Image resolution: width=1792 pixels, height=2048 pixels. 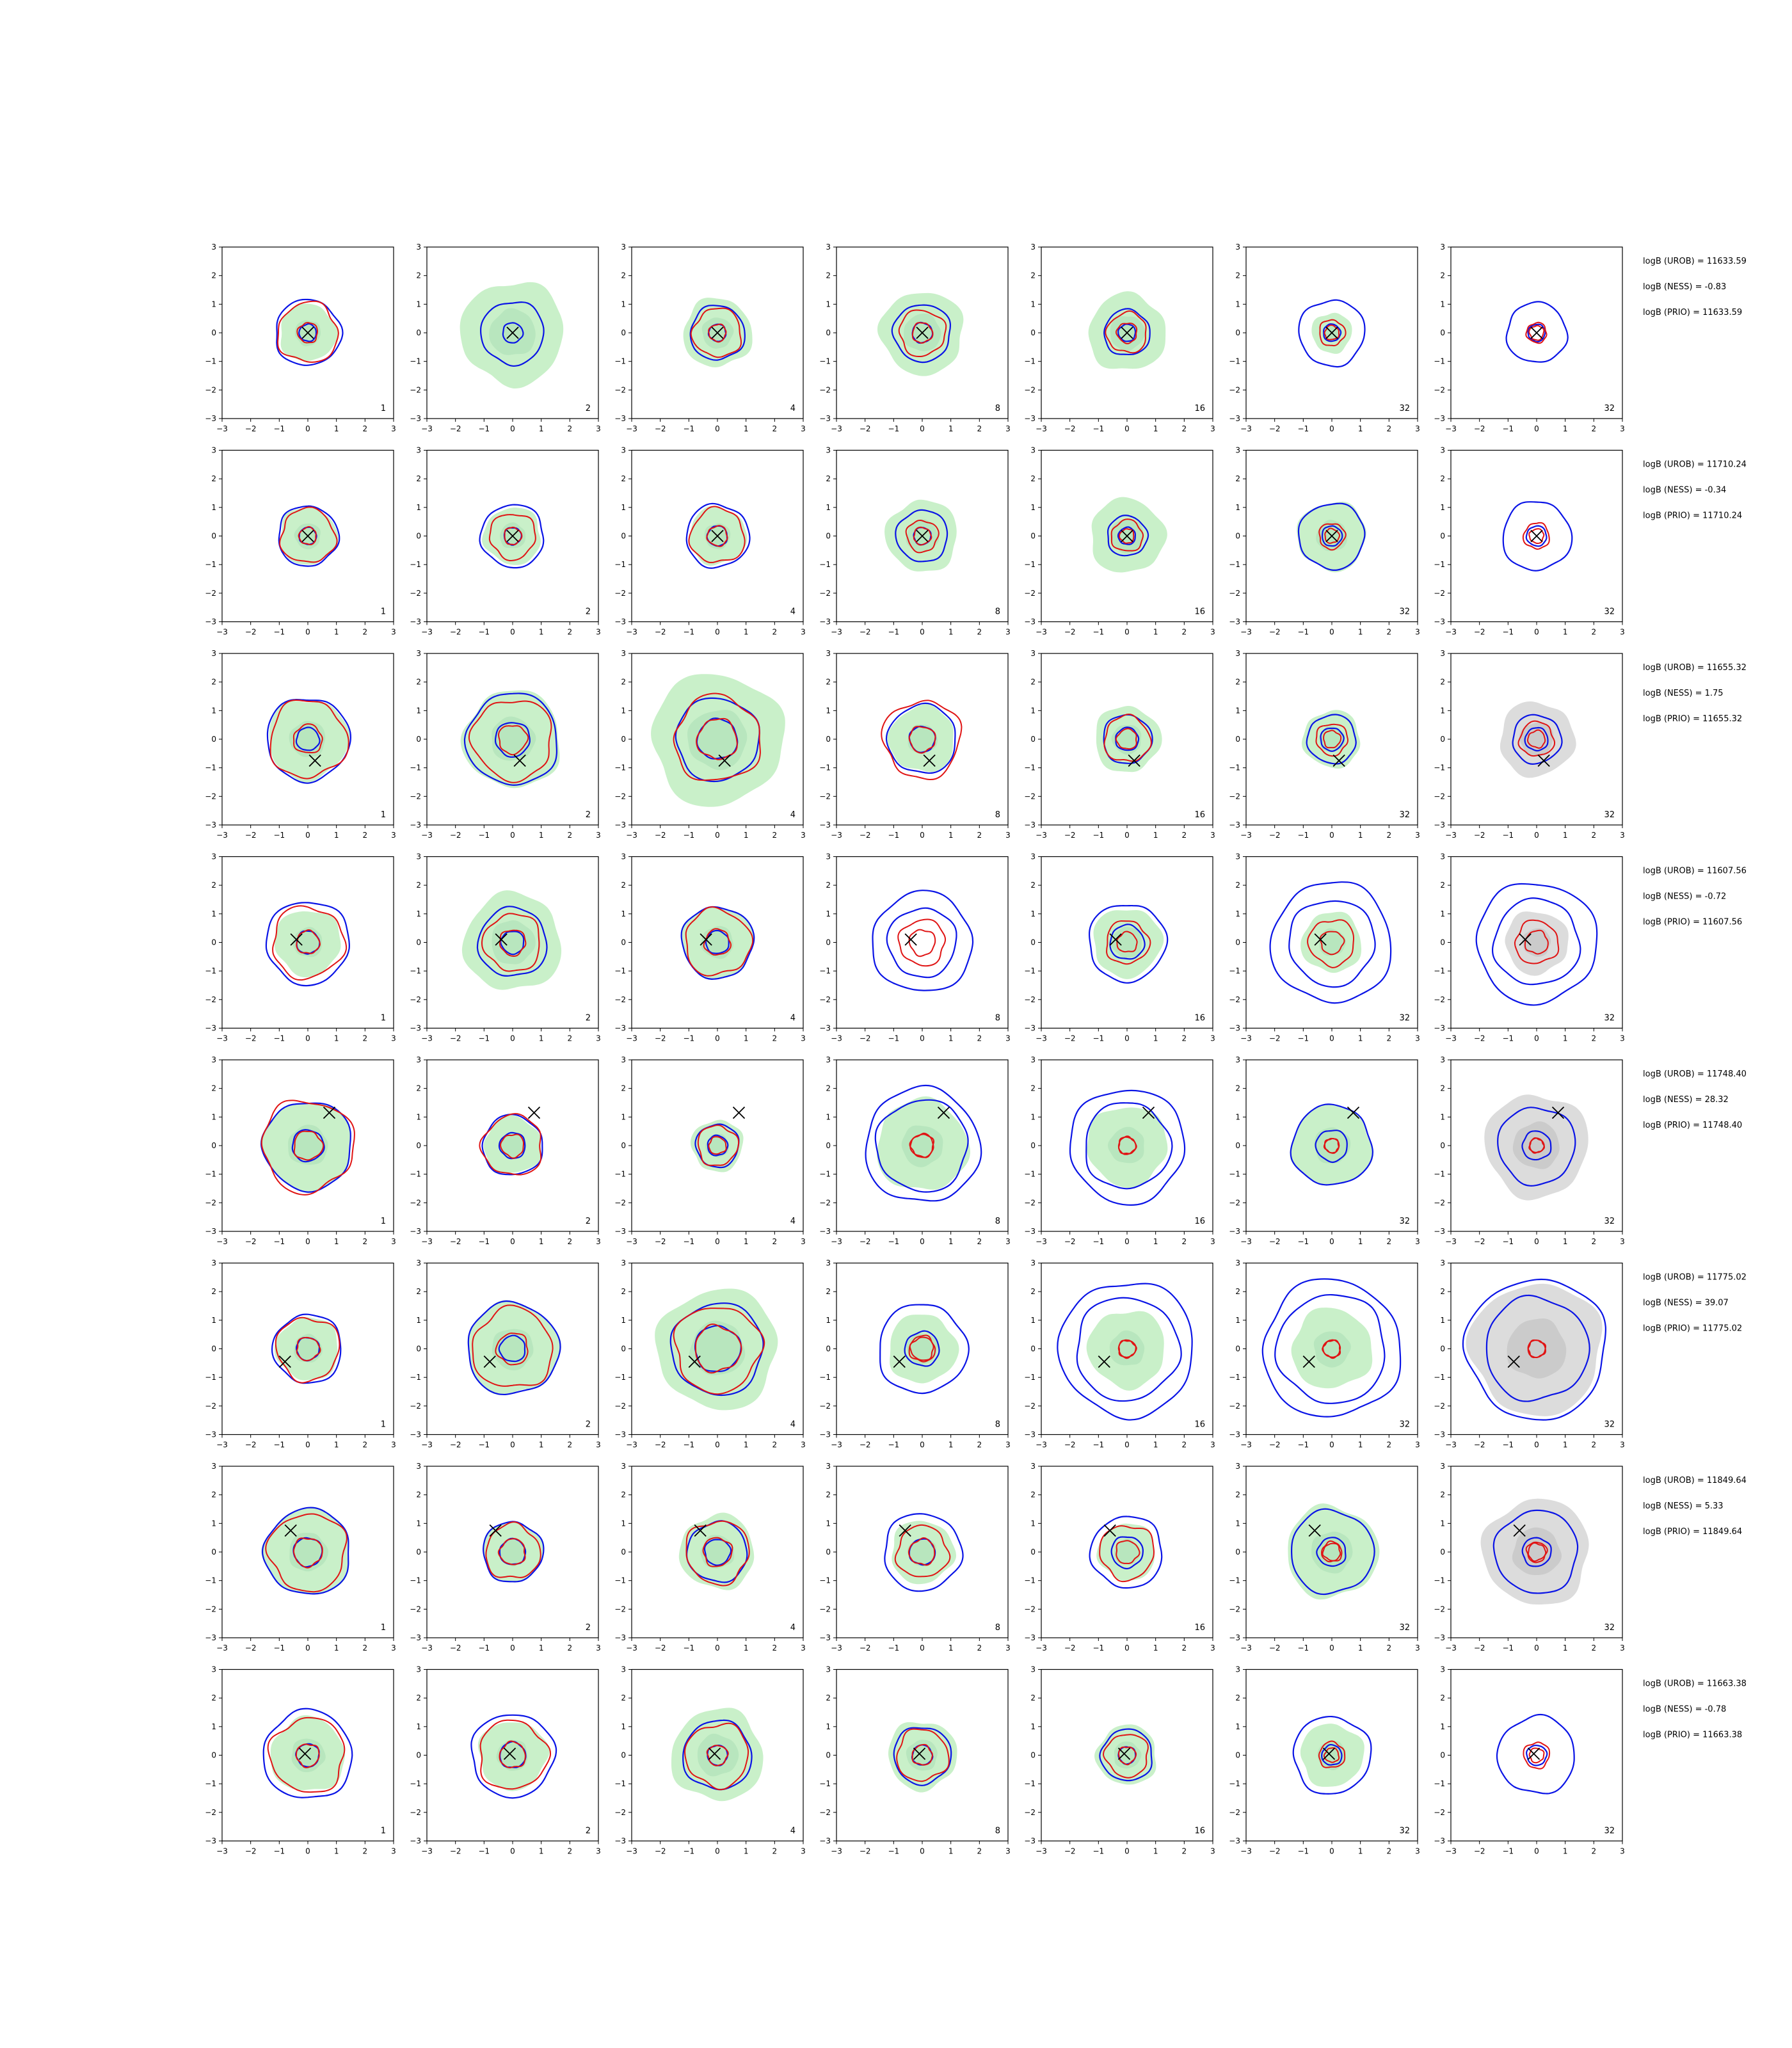 I want to click on panel-r7-c4: −3 −2 −1 0 1 2 3 3 2 1 0 −1 −2 −3 8, so click(x=915, y=1557).